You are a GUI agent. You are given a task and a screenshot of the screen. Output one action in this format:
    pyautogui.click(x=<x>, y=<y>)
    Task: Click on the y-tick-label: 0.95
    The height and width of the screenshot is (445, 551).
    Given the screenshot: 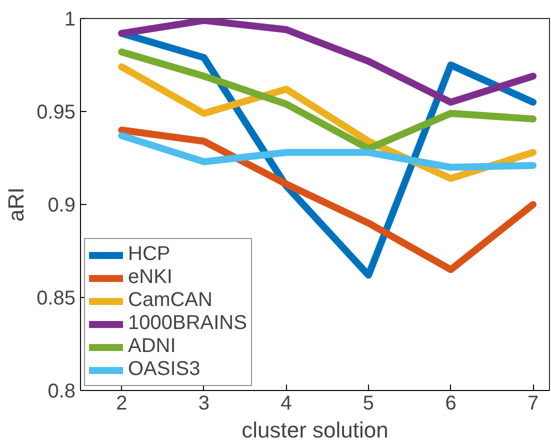 What is the action you would take?
    pyautogui.click(x=56, y=113)
    